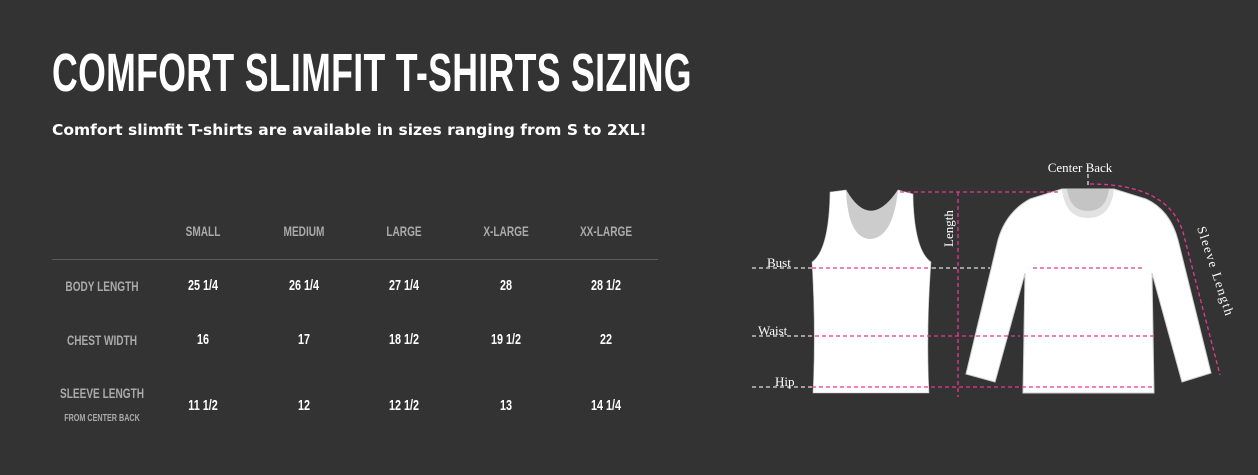  Describe the element at coordinates (1080, 167) in the screenshot. I see `center-back-label: Center Back` at that location.